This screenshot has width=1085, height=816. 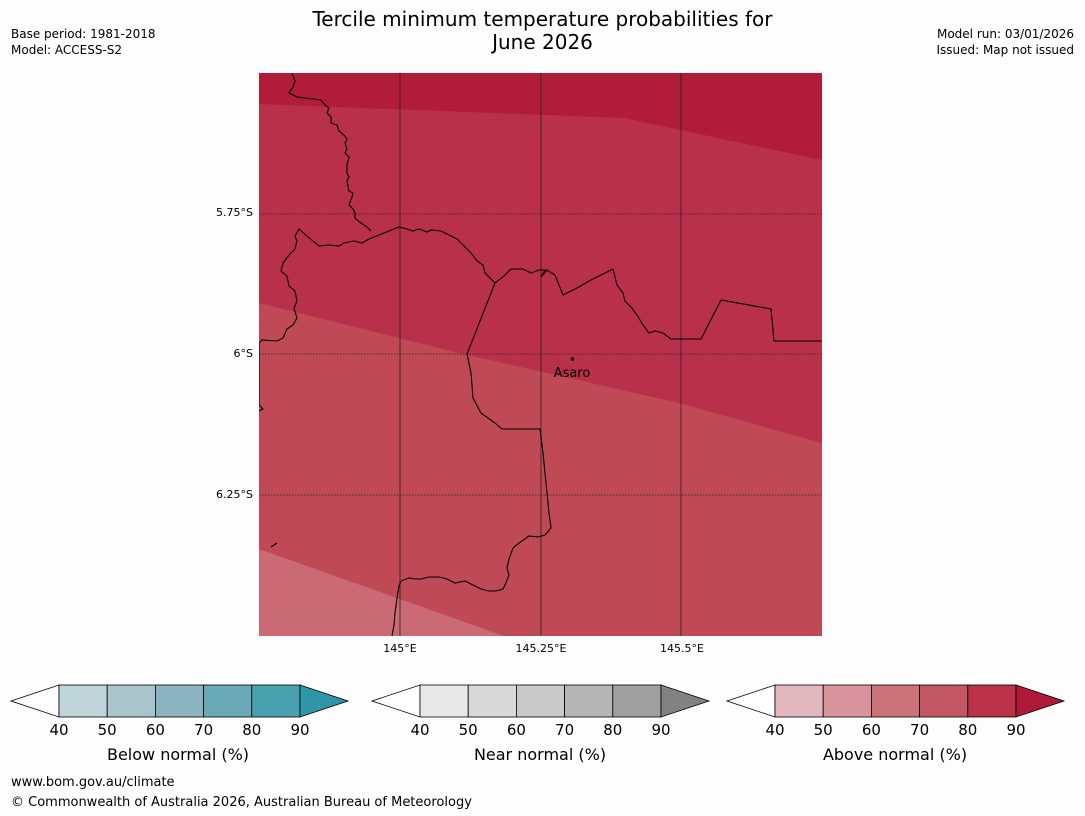 What do you see at coordinates (299, 730) in the screenshot?
I see `colorbar-below-normal-tick-90: 90` at bounding box center [299, 730].